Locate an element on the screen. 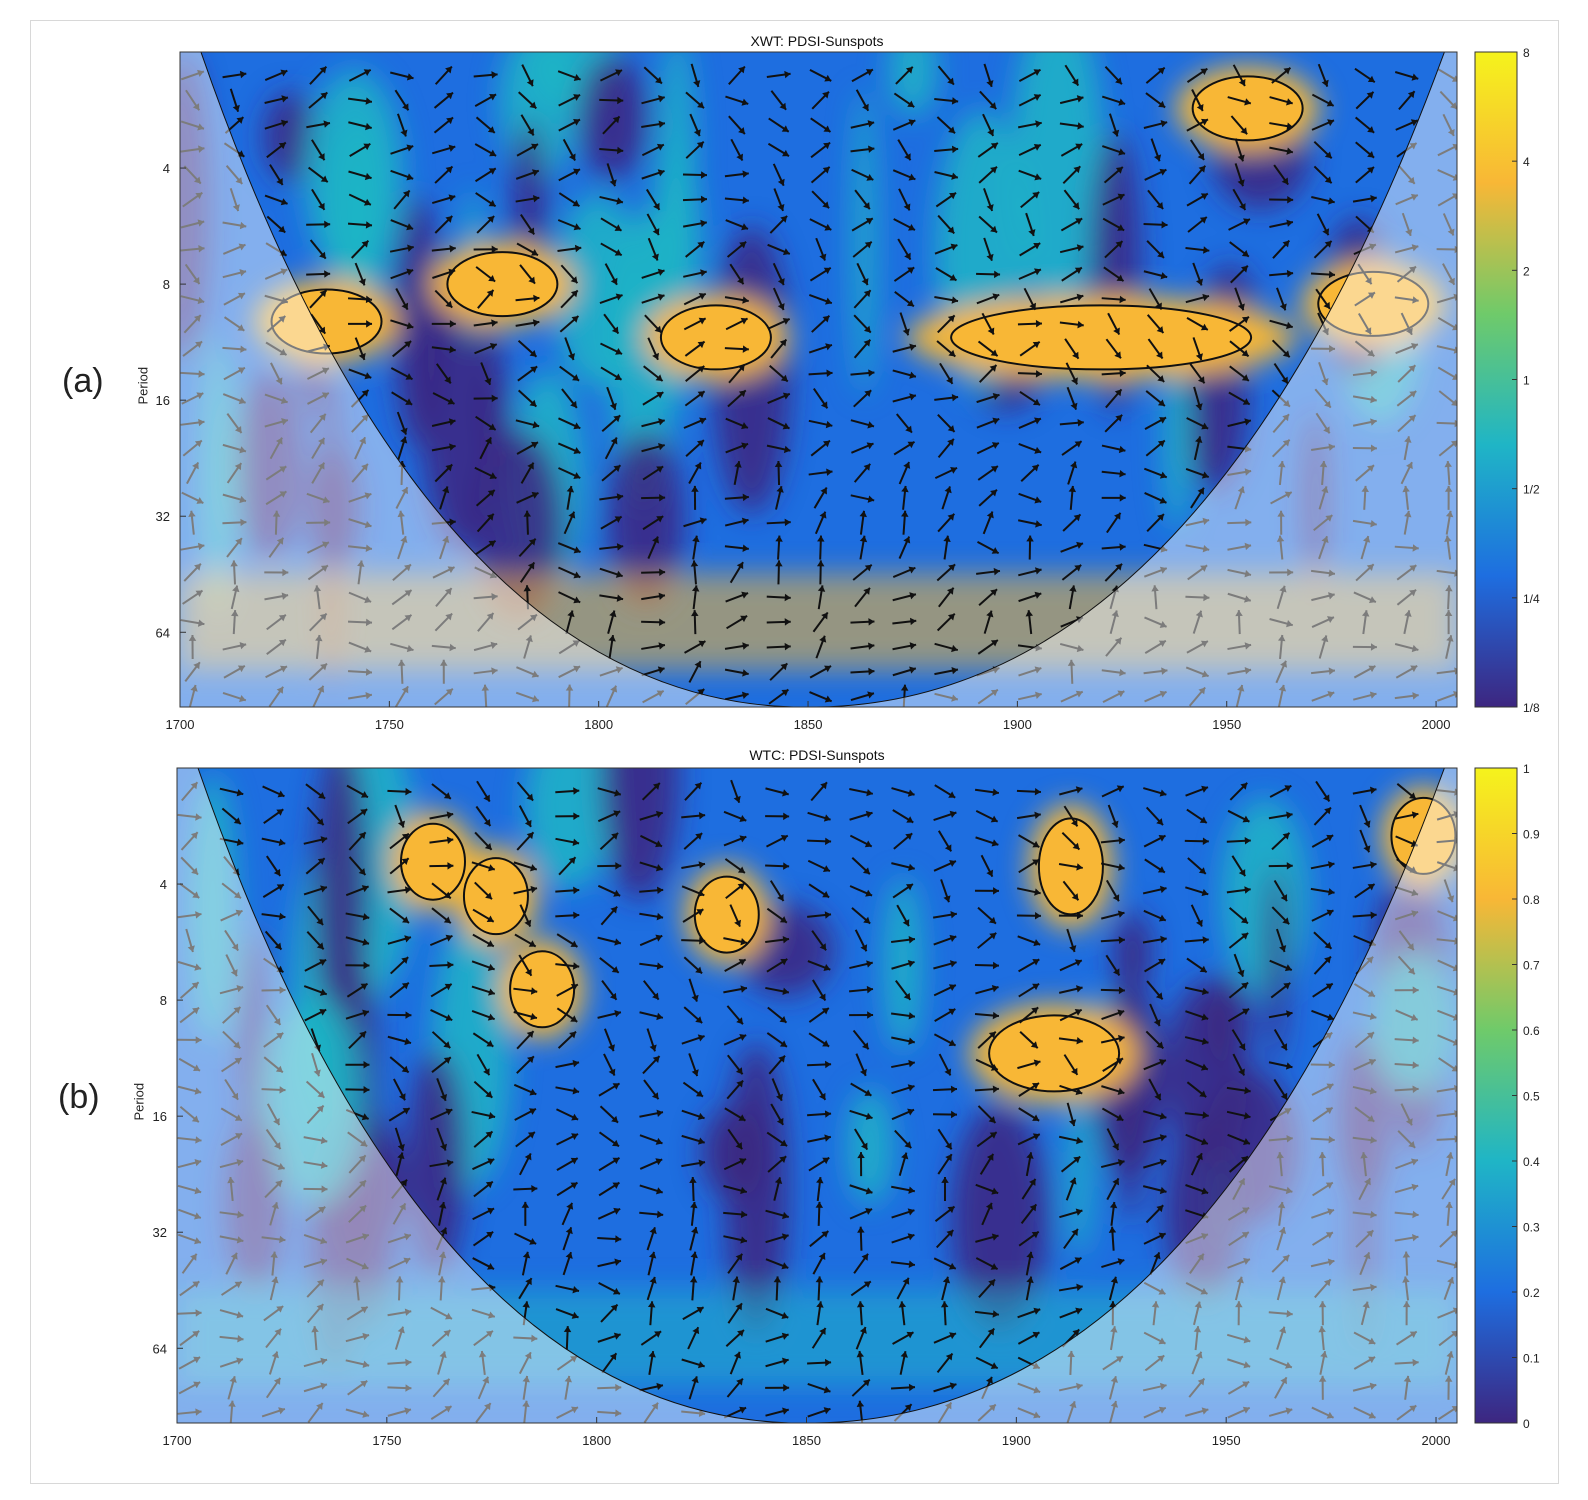  y-tick-label: 4 is located at coordinates (163, 884).